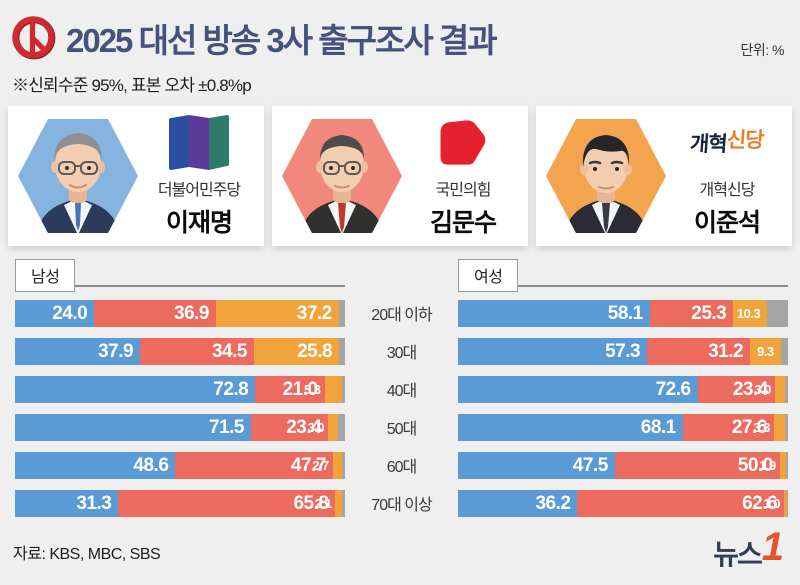 The image size is (800, 585). Describe the element at coordinates (311, 503) in the screenshot. I see `bar-value: 65.8` at that location.